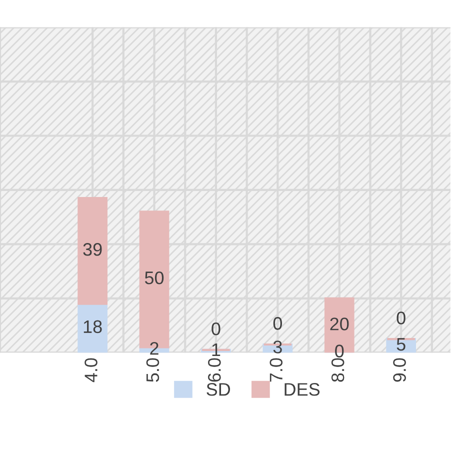 The height and width of the screenshot is (455, 455). Describe the element at coordinates (339, 324) in the screenshot. I see `data-label: 20` at that location.